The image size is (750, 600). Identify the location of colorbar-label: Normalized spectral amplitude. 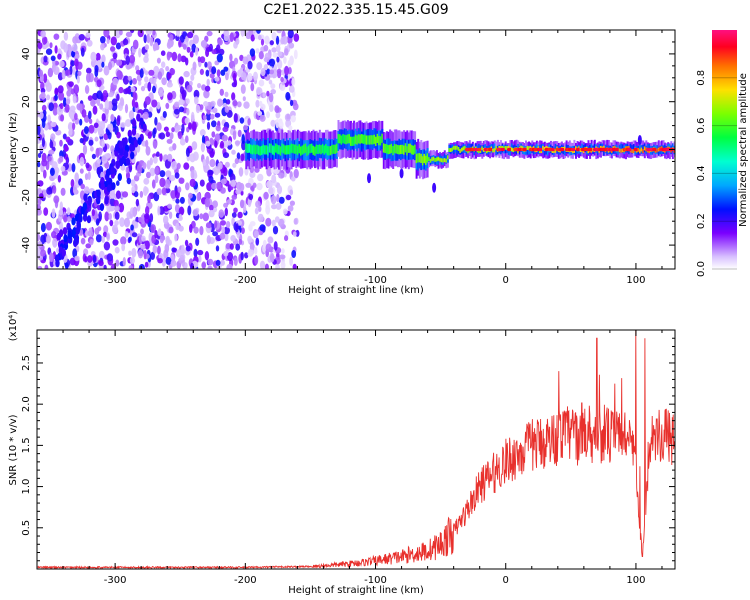
(743, 150).